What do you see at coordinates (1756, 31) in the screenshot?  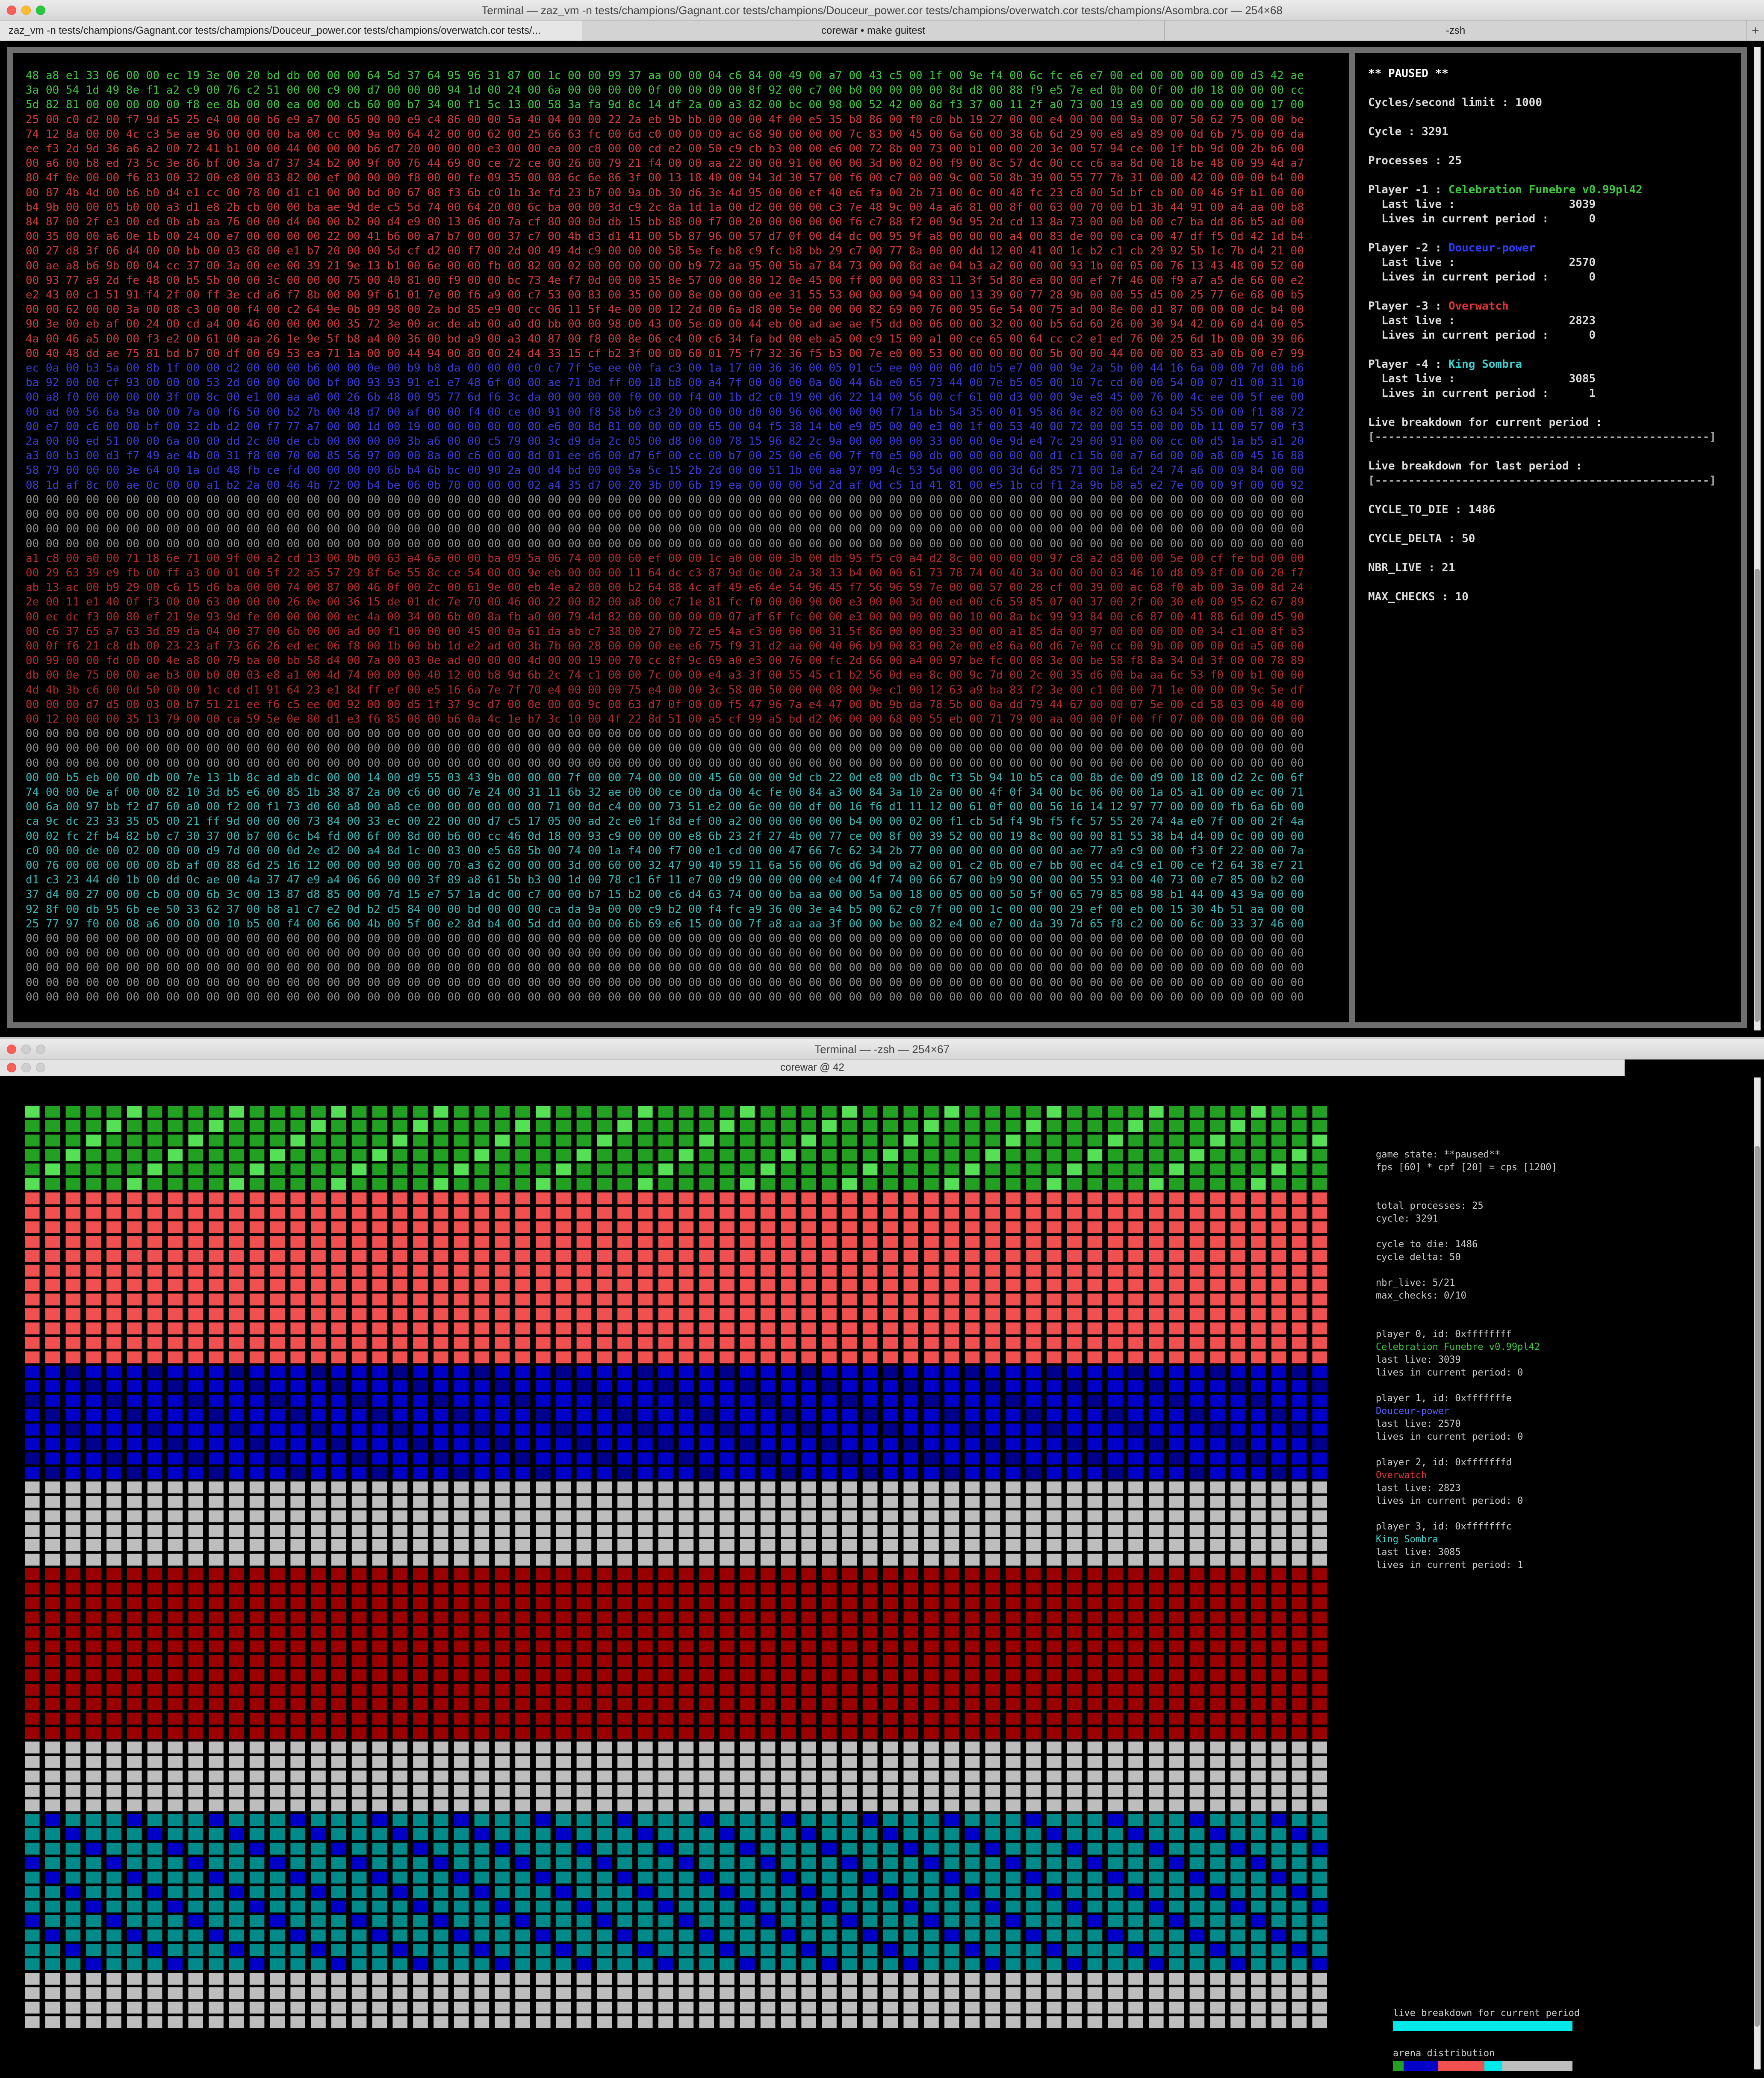 I see `new-tab-button: +` at bounding box center [1756, 31].